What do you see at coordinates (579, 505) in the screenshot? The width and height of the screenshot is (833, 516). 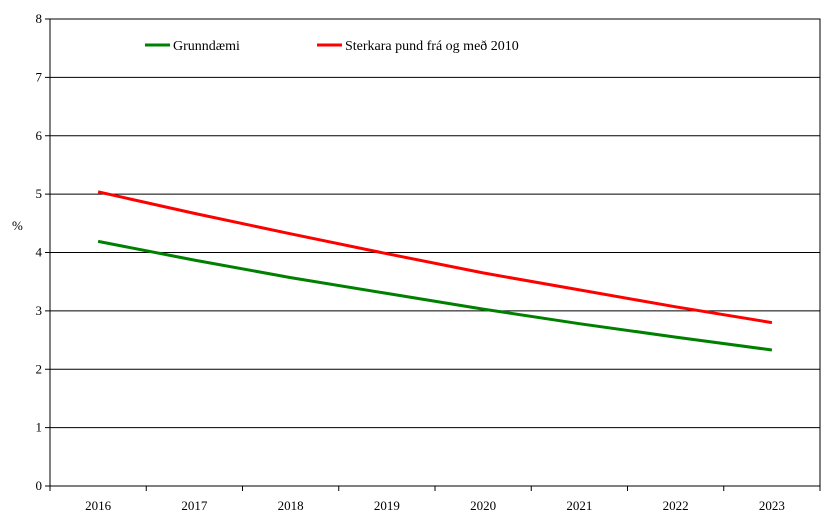 I see `x-tick-label: 2021` at bounding box center [579, 505].